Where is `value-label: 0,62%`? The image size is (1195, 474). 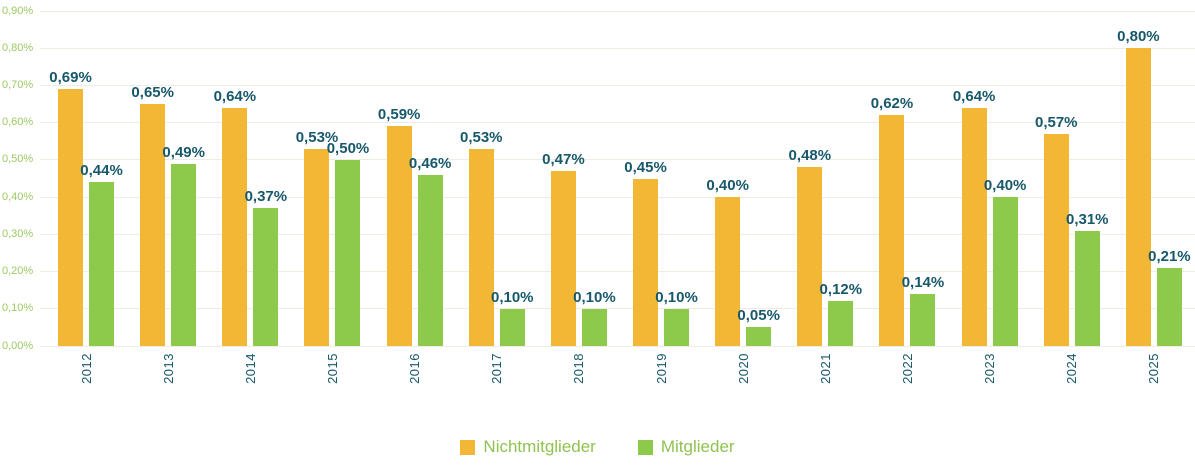 value-label: 0,62% is located at coordinates (892, 104).